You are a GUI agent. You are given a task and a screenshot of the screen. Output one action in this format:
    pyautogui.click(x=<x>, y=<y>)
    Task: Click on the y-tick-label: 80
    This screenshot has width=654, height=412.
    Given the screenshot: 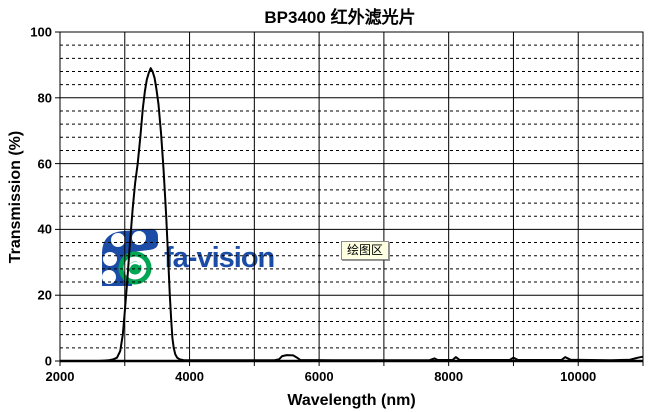 What is the action you would take?
    pyautogui.click(x=44, y=98)
    